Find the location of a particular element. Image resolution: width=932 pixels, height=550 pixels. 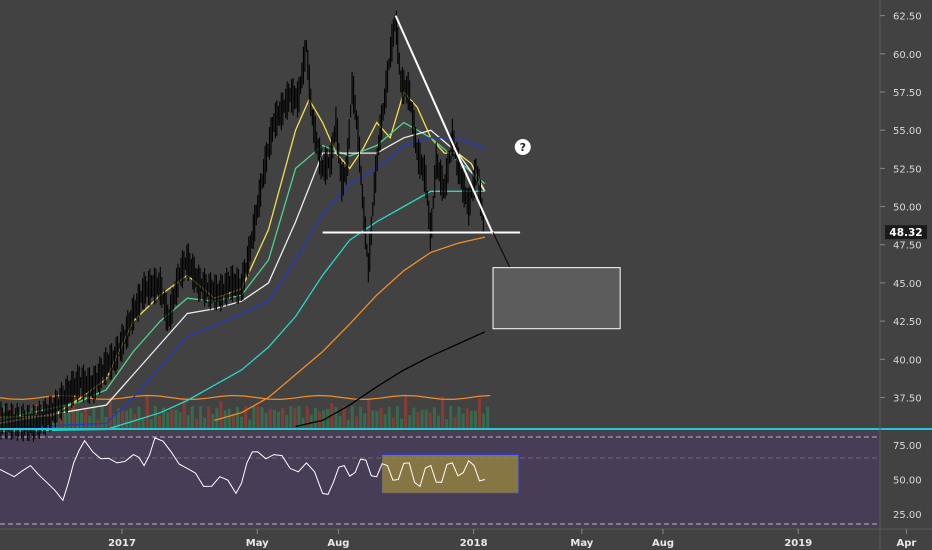

price-tick-label: 55.00 is located at coordinates (907, 131).